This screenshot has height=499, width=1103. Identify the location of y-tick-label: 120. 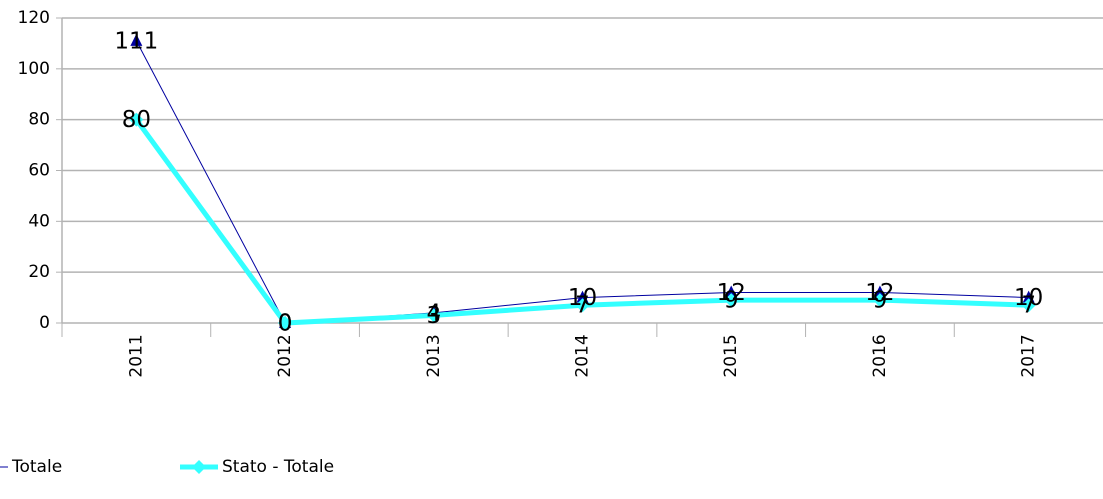
(34, 18).